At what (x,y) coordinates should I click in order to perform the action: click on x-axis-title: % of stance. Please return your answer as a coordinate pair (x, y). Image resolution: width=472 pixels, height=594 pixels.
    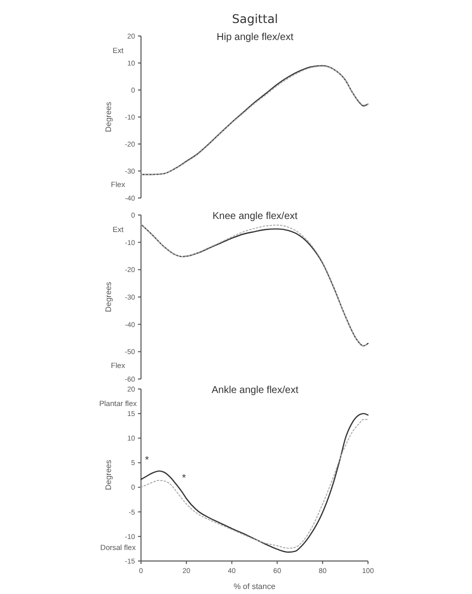
    Looking at the image, I should click on (255, 586).